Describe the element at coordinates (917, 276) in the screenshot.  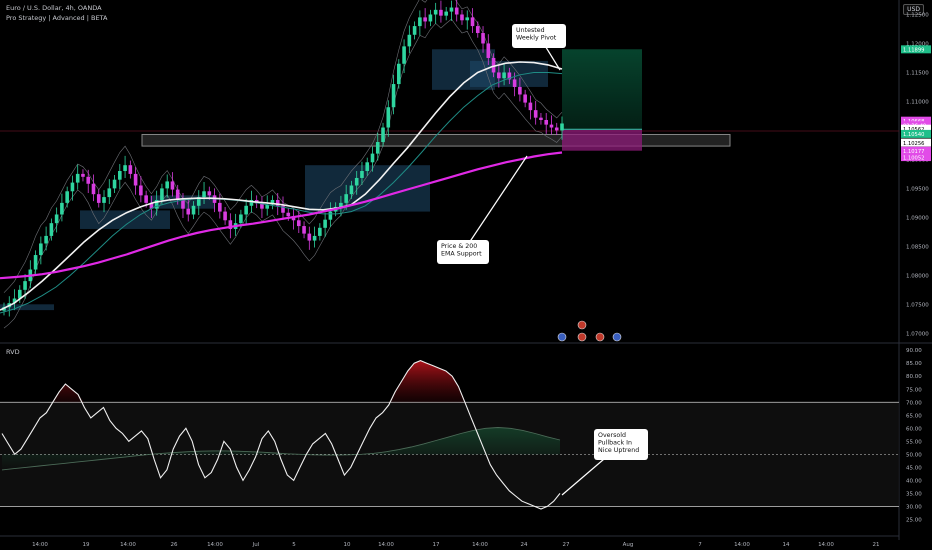
I see `price-tick-label: 1.08000` at that location.